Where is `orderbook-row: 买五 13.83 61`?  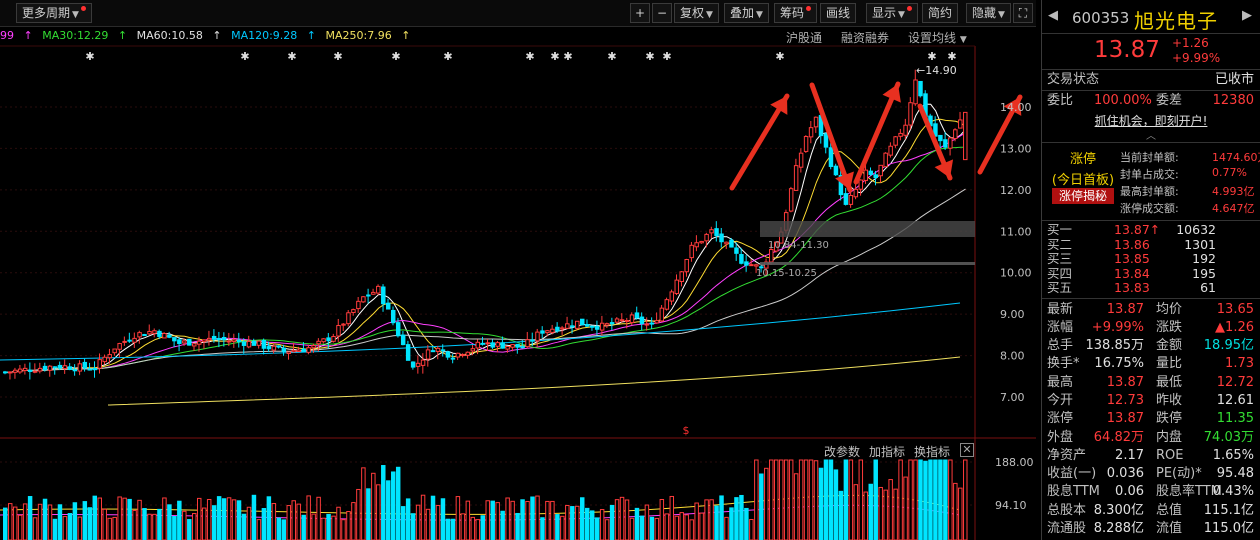 orderbook-row: 买五 13.83 61 is located at coordinates (1131, 287).